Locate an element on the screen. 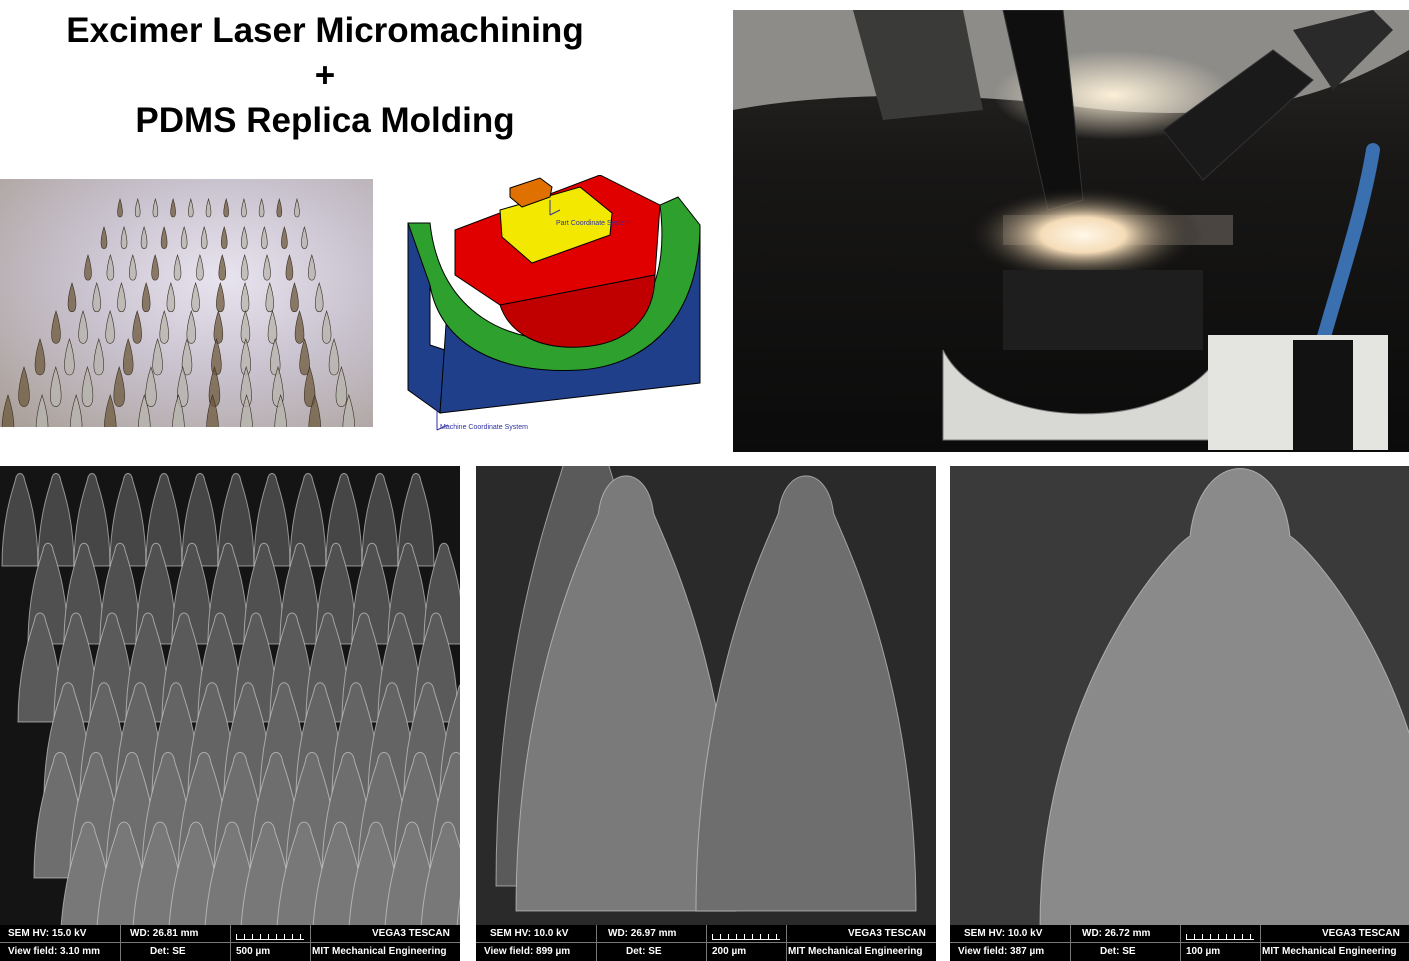  sem-scale-label: 100 µm is located at coordinates (1203, 951).